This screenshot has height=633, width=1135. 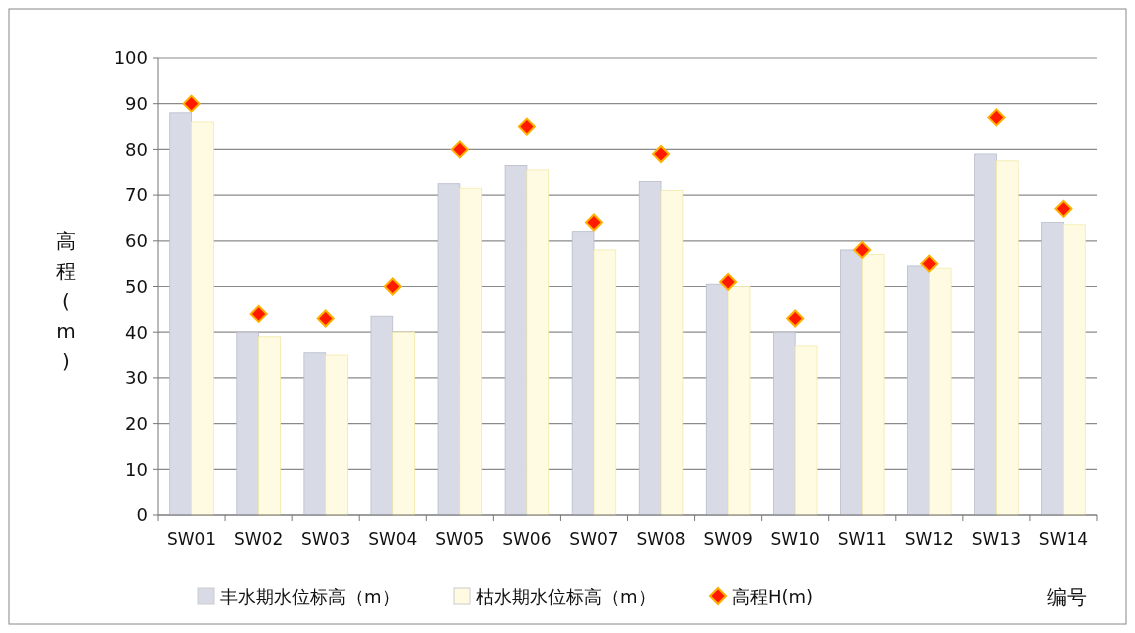 What do you see at coordinates (773, 597) in the screenshot?
I see `legend-label: 高程H(m)` at bounding box center [773, 597].